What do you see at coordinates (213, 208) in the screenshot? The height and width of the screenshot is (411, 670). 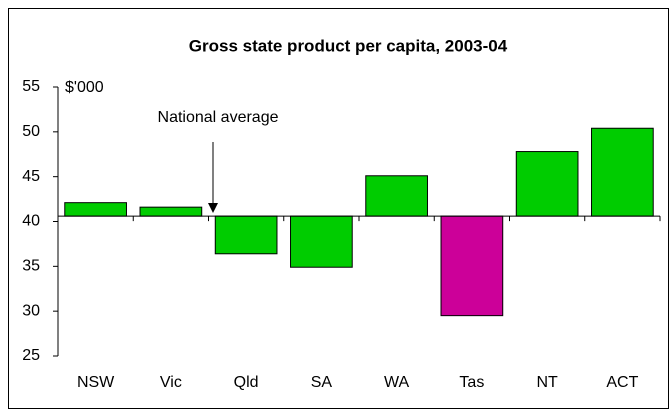 I see `arrow-head` at bounding box center [213, 208].